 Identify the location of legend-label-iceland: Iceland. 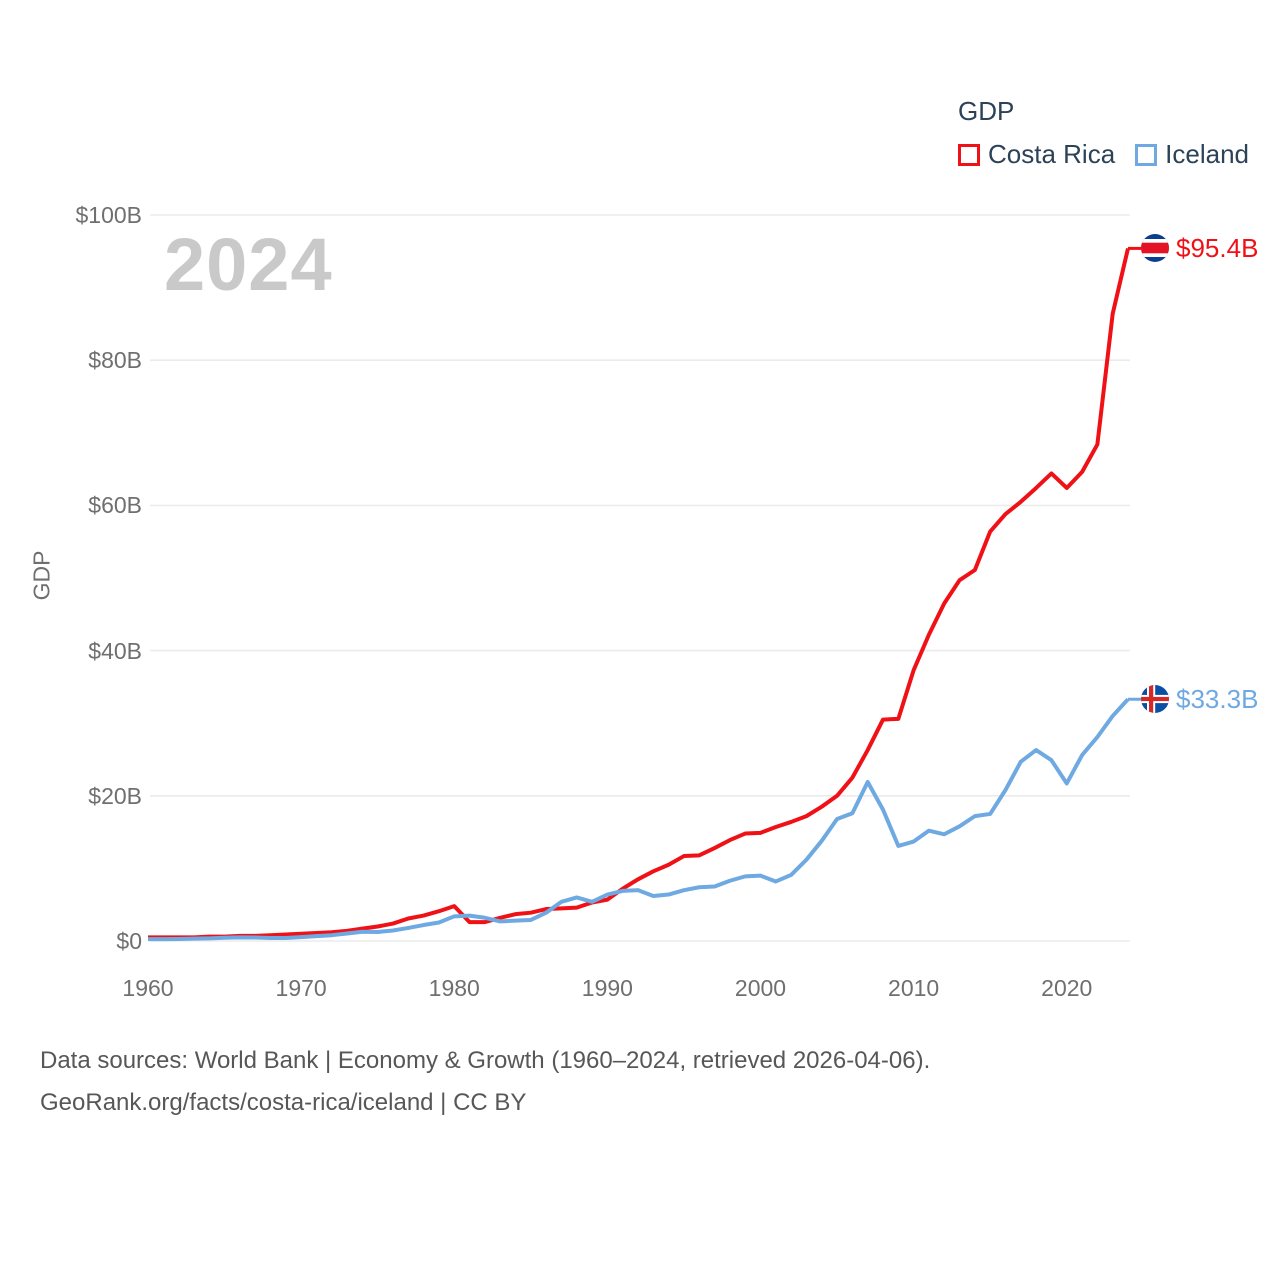
(1207, 154).